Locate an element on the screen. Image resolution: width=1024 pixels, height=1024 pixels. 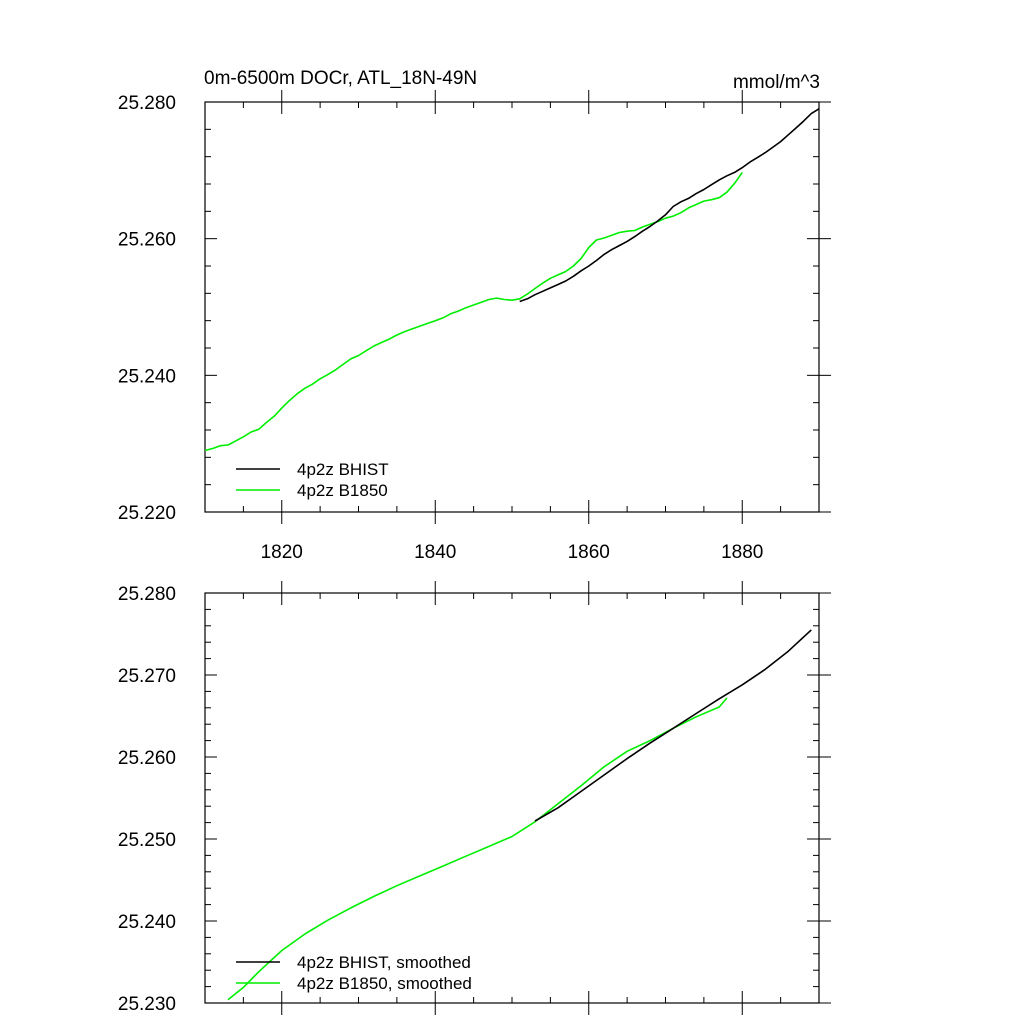
x-tick-label: 1820 is located at coordinates (282, 552).